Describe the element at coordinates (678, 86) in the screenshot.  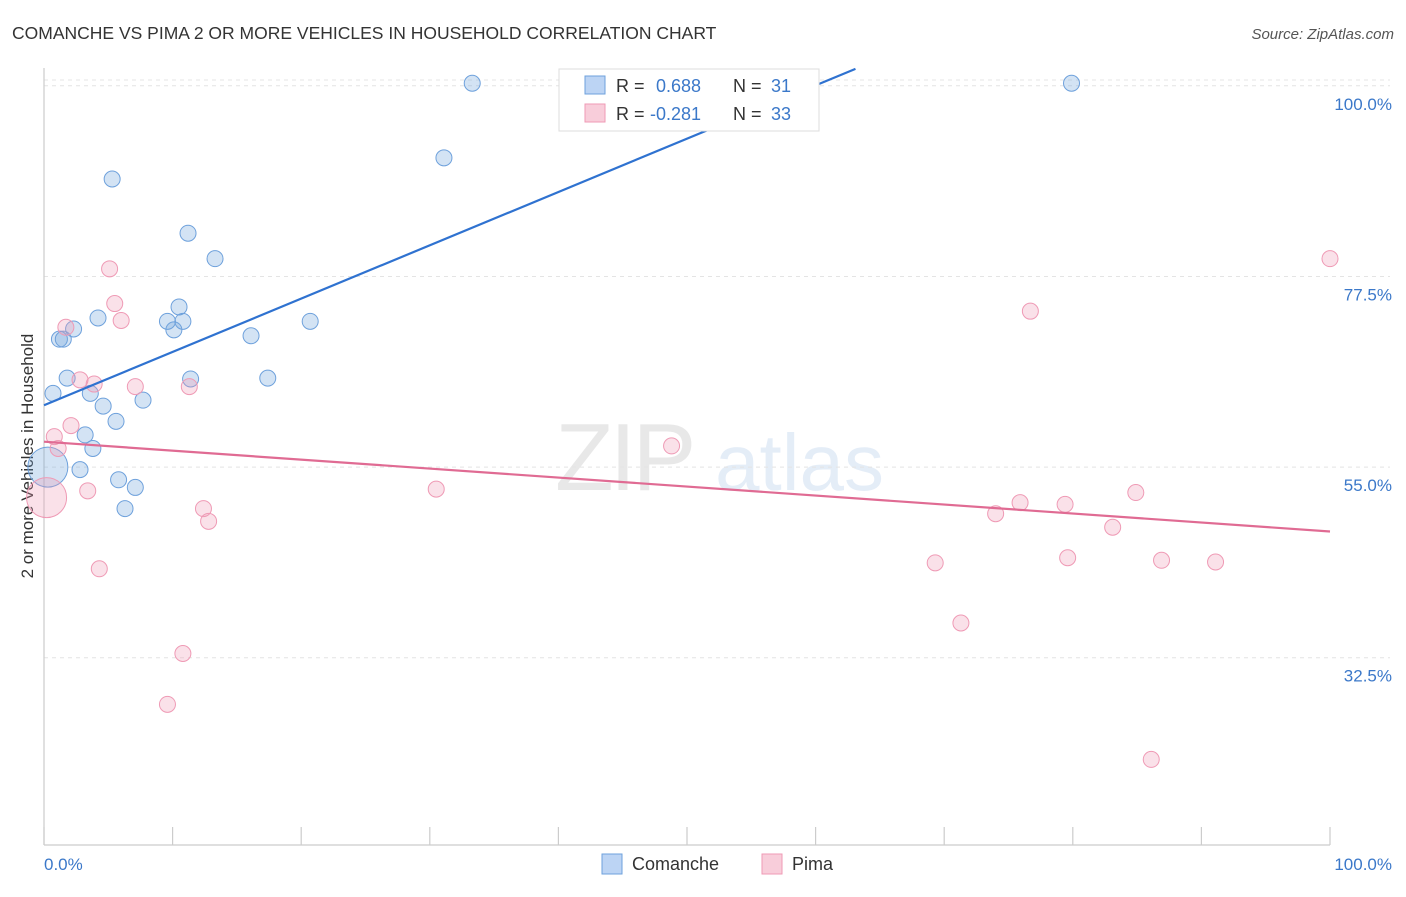
I see `stats-r-value-comanche: 0.688` at that location.